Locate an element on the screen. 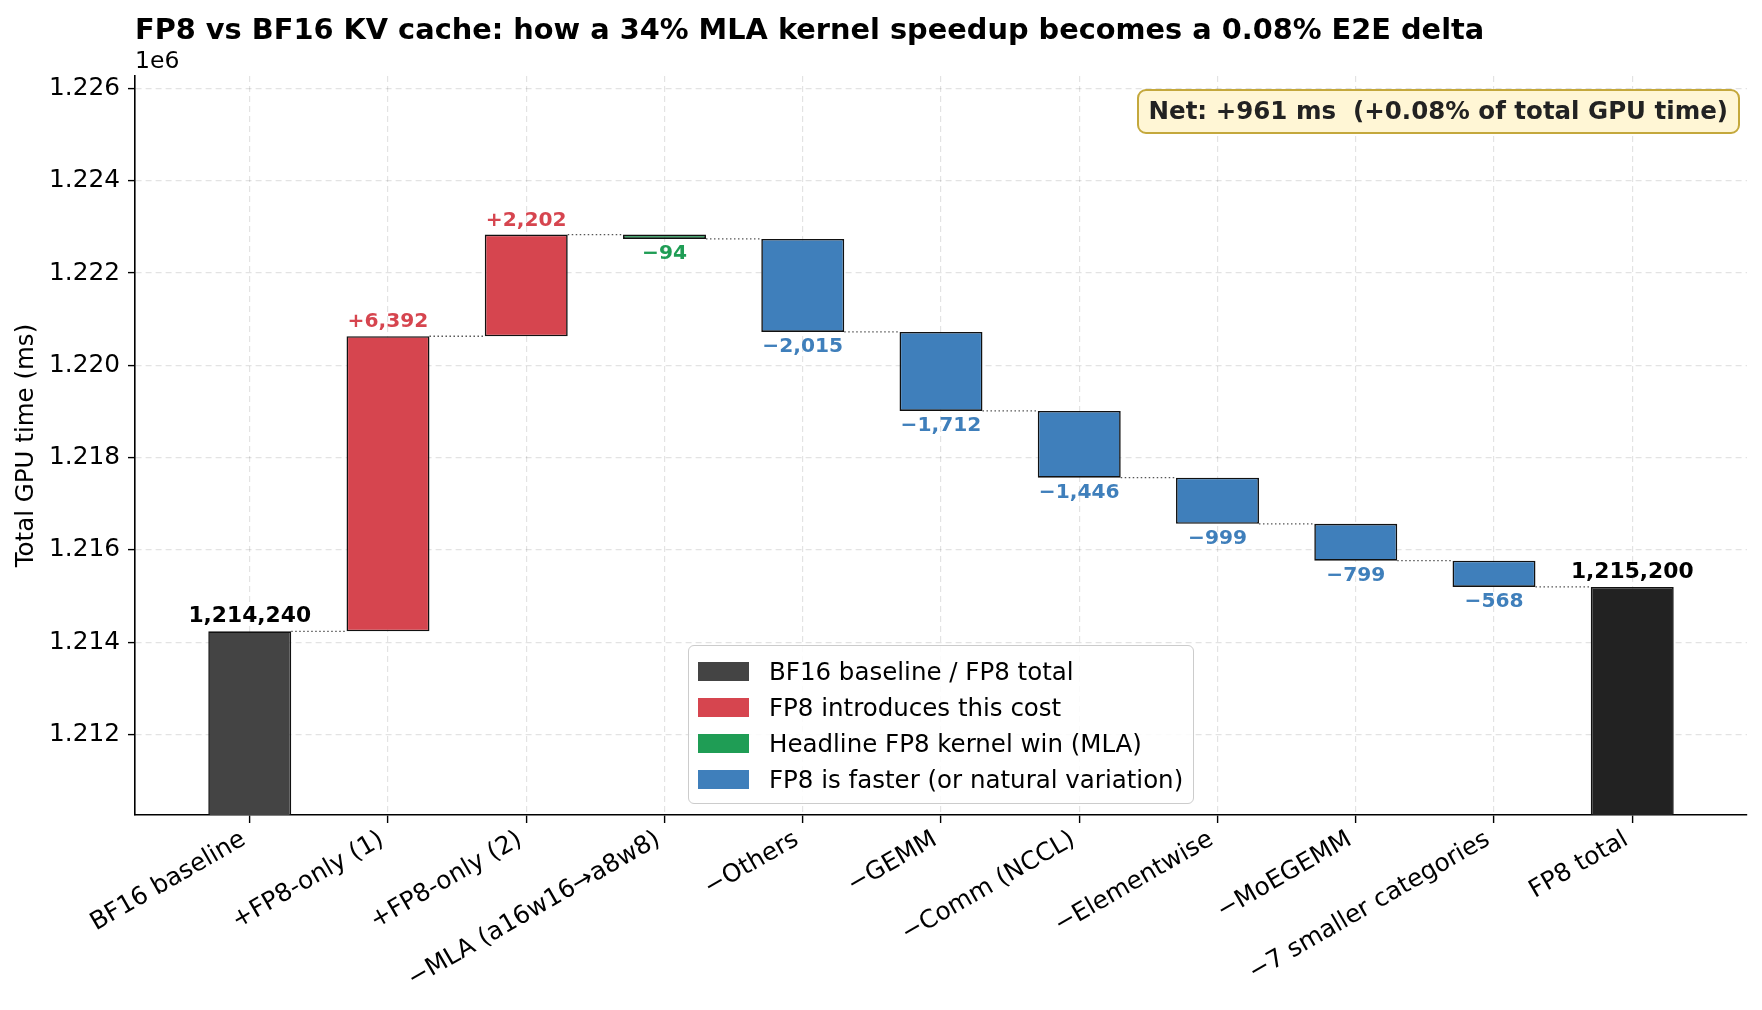  annotation: −568 is located at coordinates (1494, 600).